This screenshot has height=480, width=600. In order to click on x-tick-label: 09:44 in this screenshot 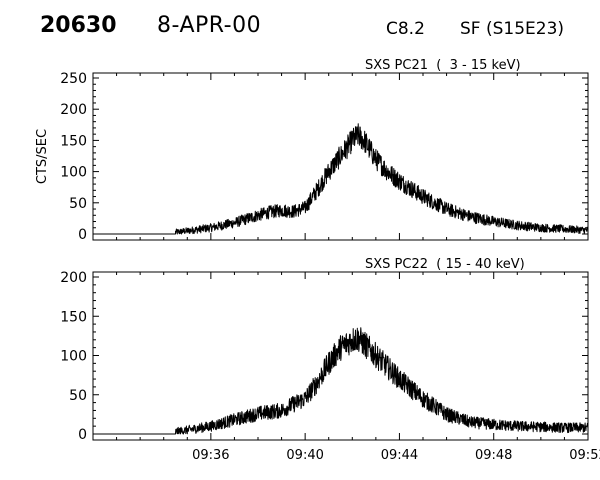, I will do `click(399, 455)`.